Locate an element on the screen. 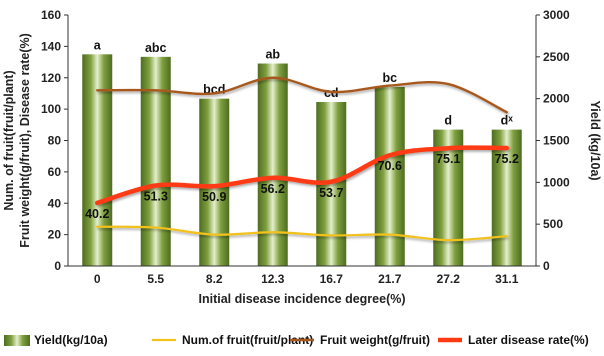 The width and height of the screenshot is (604, 356). y2-tick-label: 0 is located at coordinates (546, 266).